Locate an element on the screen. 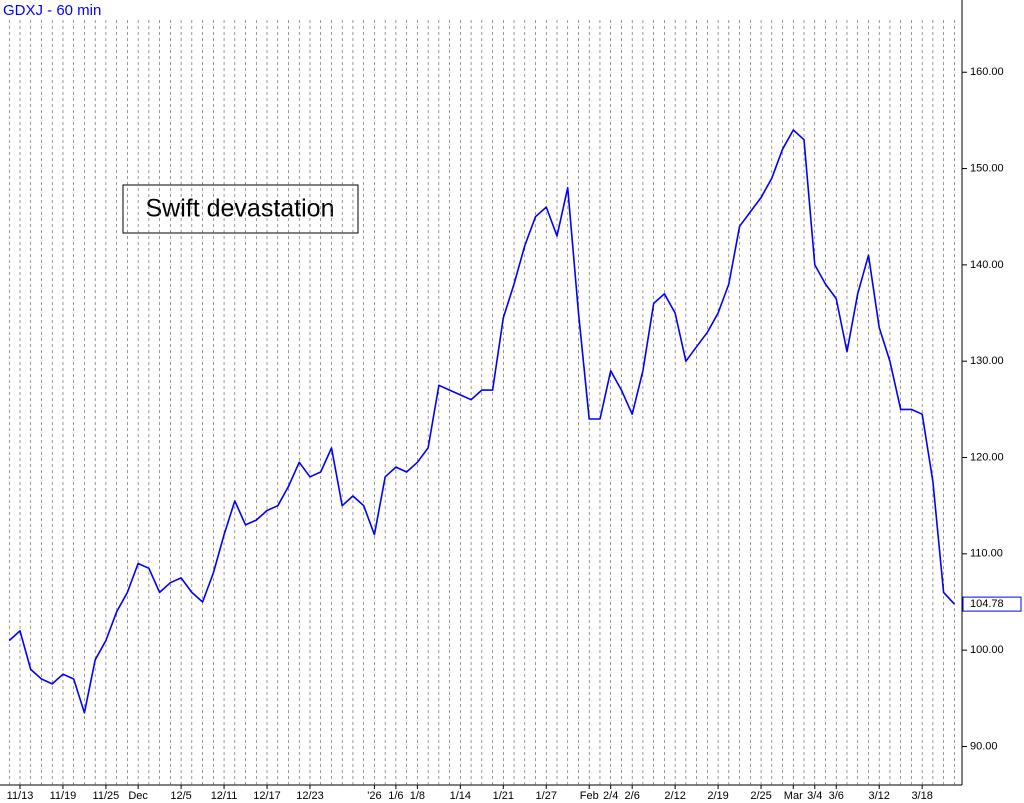 This screenshot has width=1024, height=803. x-tick-label: 2/4 is located at coordinates (610, 796).